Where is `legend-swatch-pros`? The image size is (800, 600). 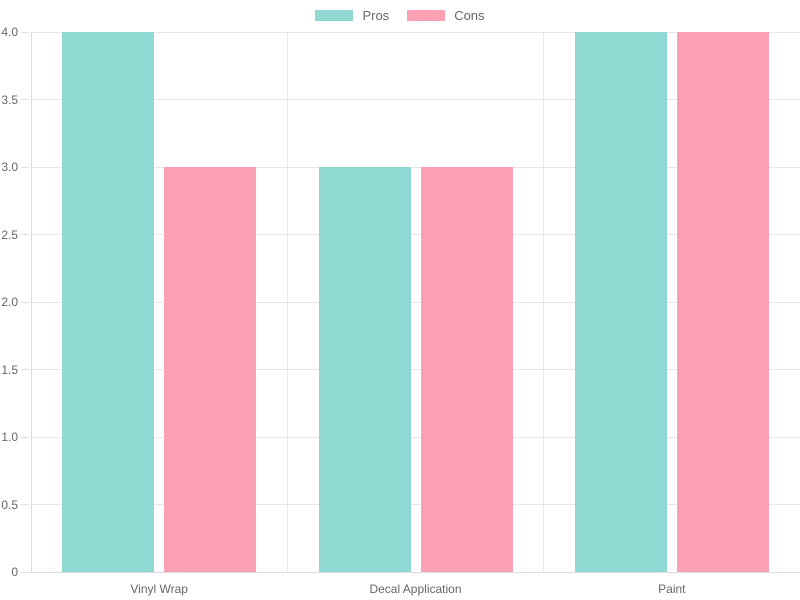
legend-swatch-pros is located at coordinates (334, 15).